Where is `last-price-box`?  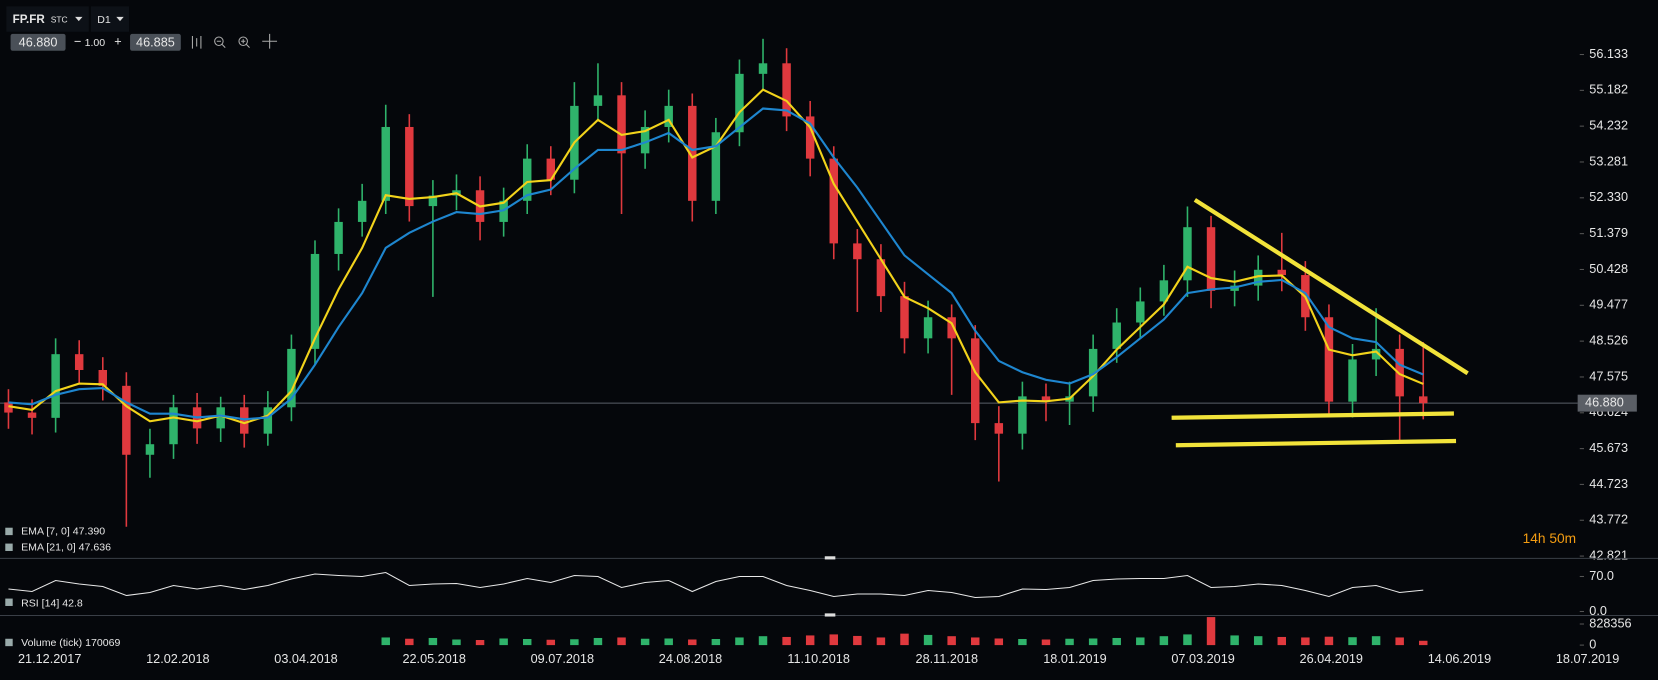
last-price-box is located at coordinates (1607, 403).